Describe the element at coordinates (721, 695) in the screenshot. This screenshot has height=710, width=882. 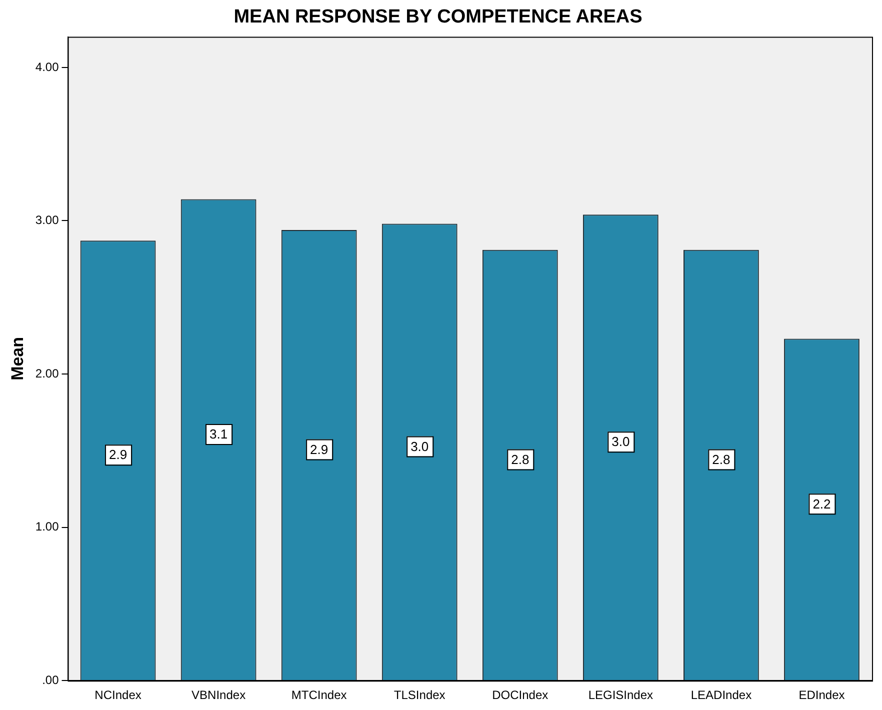
I see `x-tick-label: LEADIndex` at that location.